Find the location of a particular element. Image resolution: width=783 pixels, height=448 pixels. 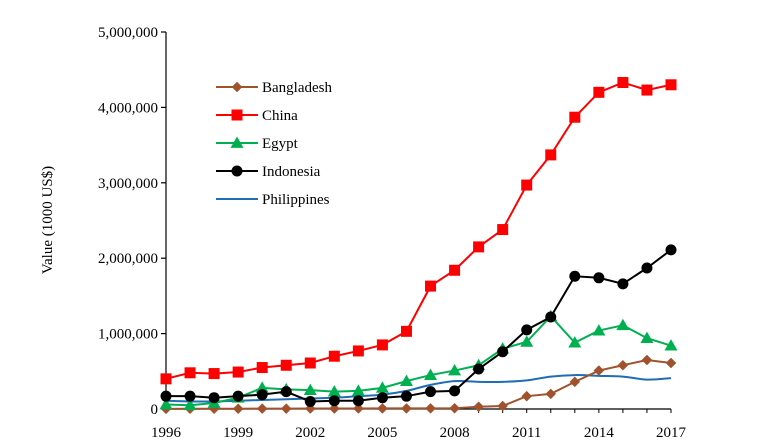

x-tick-label: 1996 is located at coordinates (166, 433).